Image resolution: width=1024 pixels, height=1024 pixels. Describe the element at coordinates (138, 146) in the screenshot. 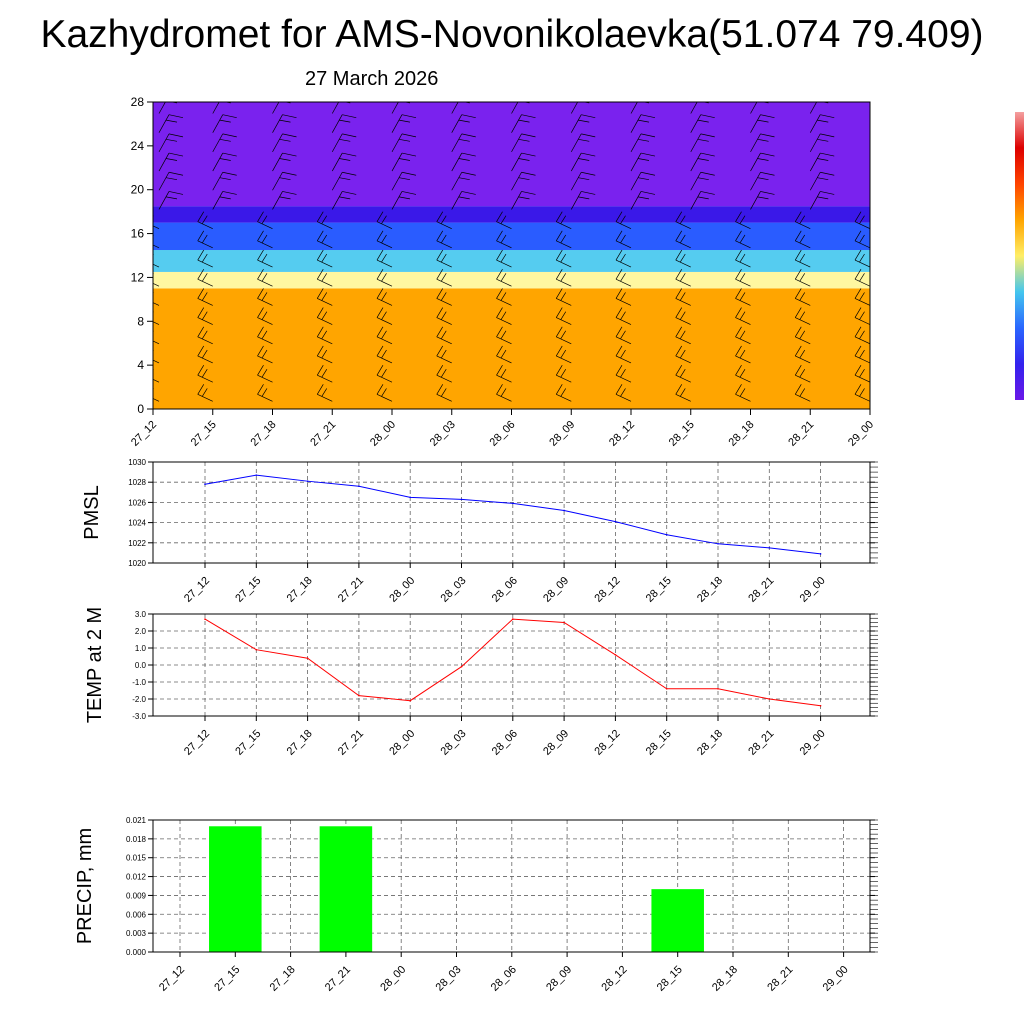

I see `y-tick-label: 24` at that location.